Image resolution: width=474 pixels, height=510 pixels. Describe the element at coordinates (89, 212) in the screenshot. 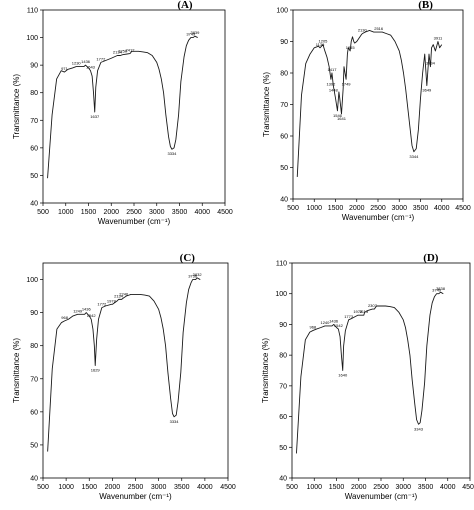

I see `x-tick-label: 1500` at that location.